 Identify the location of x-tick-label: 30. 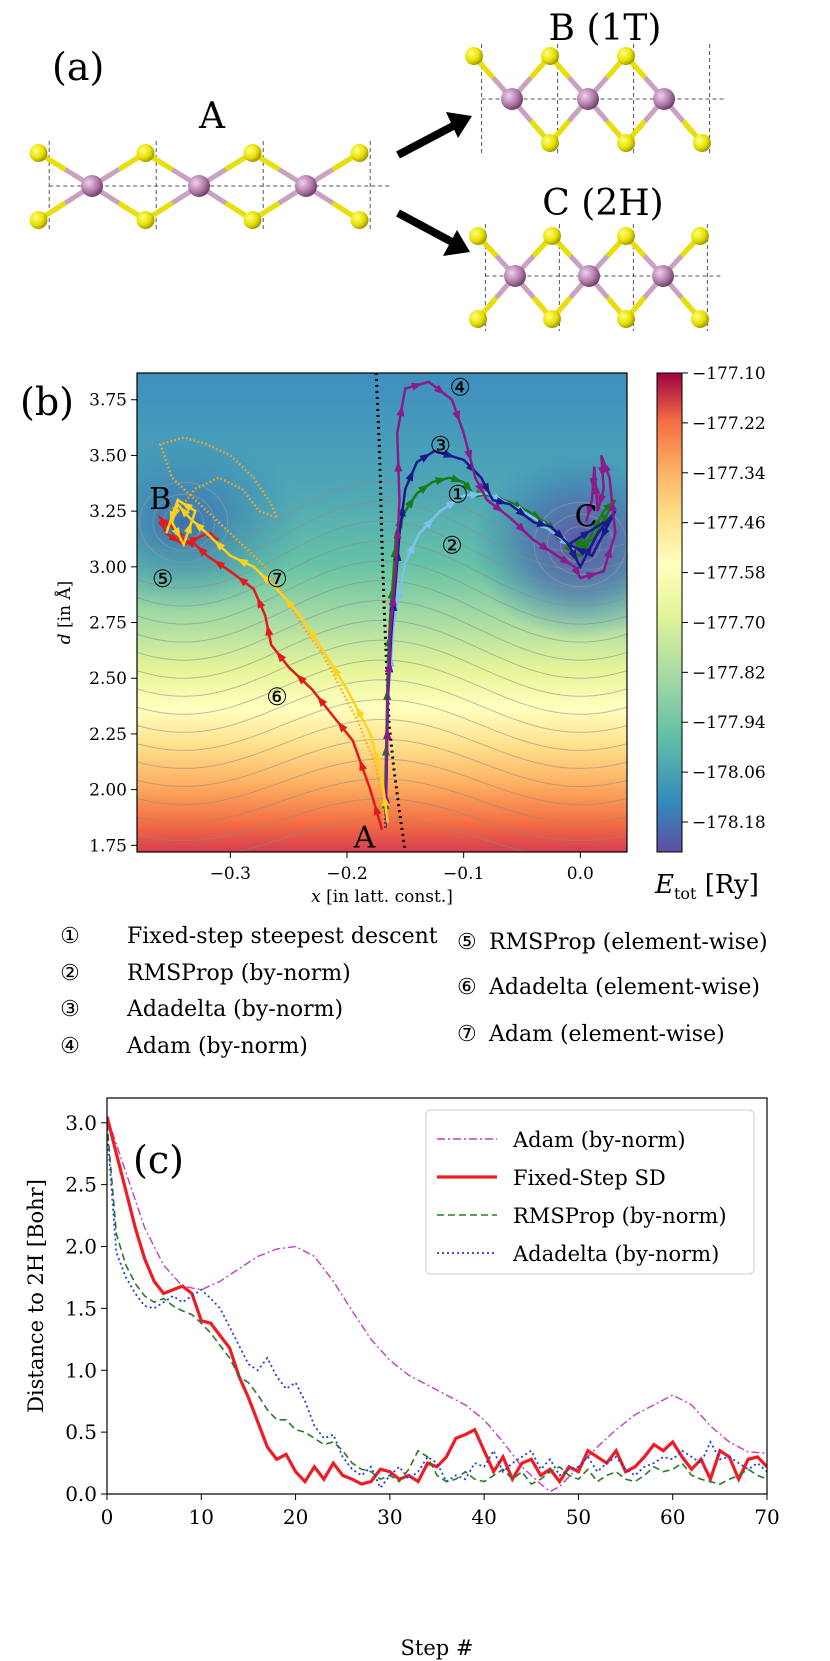
(389, 1517).